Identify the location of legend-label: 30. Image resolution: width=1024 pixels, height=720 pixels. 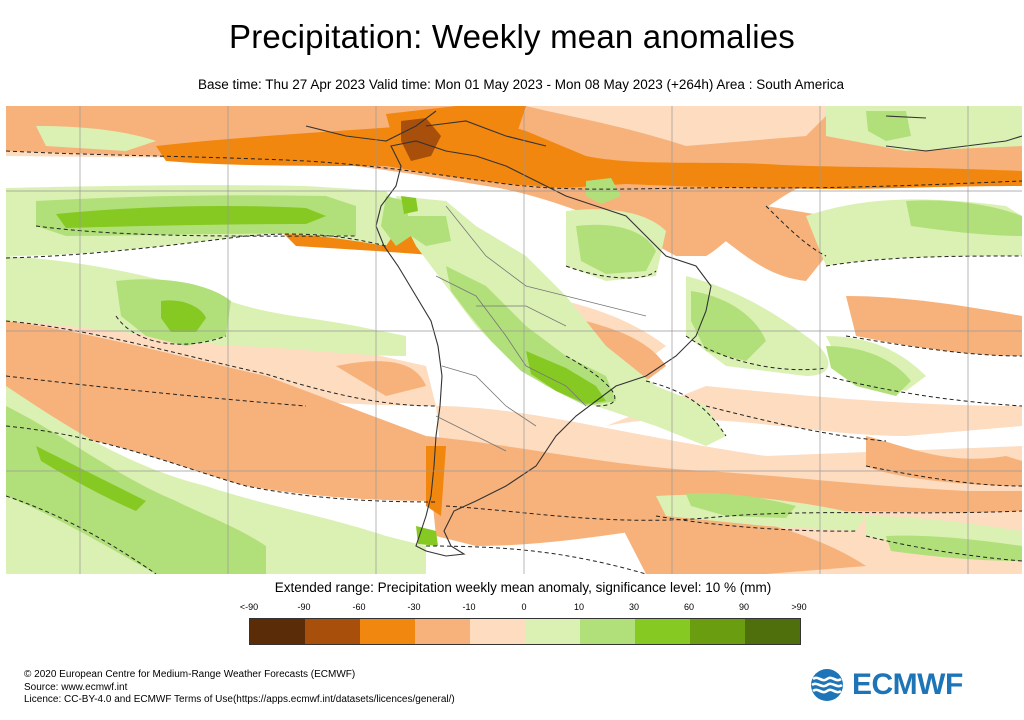
(633, 607).